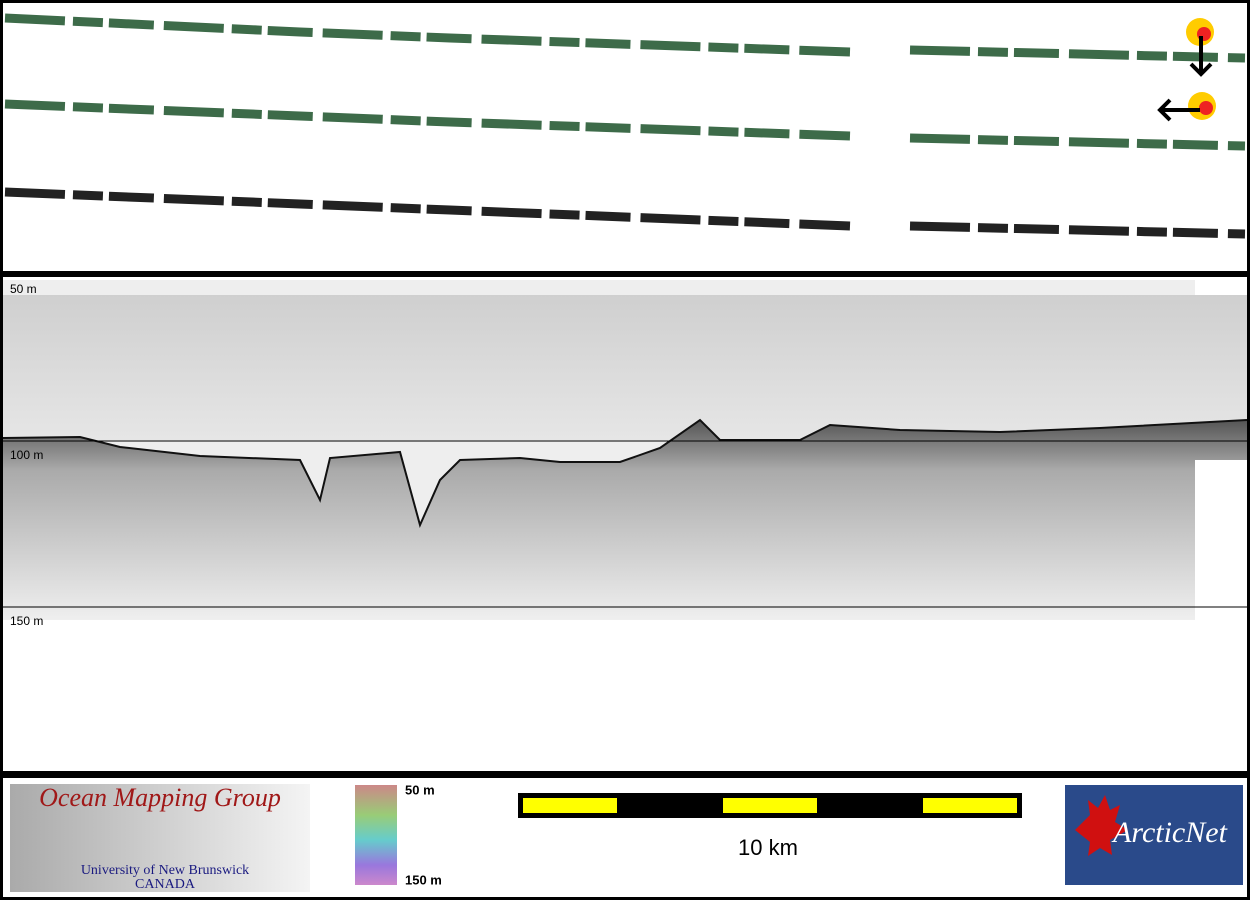 Image resolution: width=1250 pixels, height=900 pixels. I want to click on strip-sunlit-east, so click(625, 125).